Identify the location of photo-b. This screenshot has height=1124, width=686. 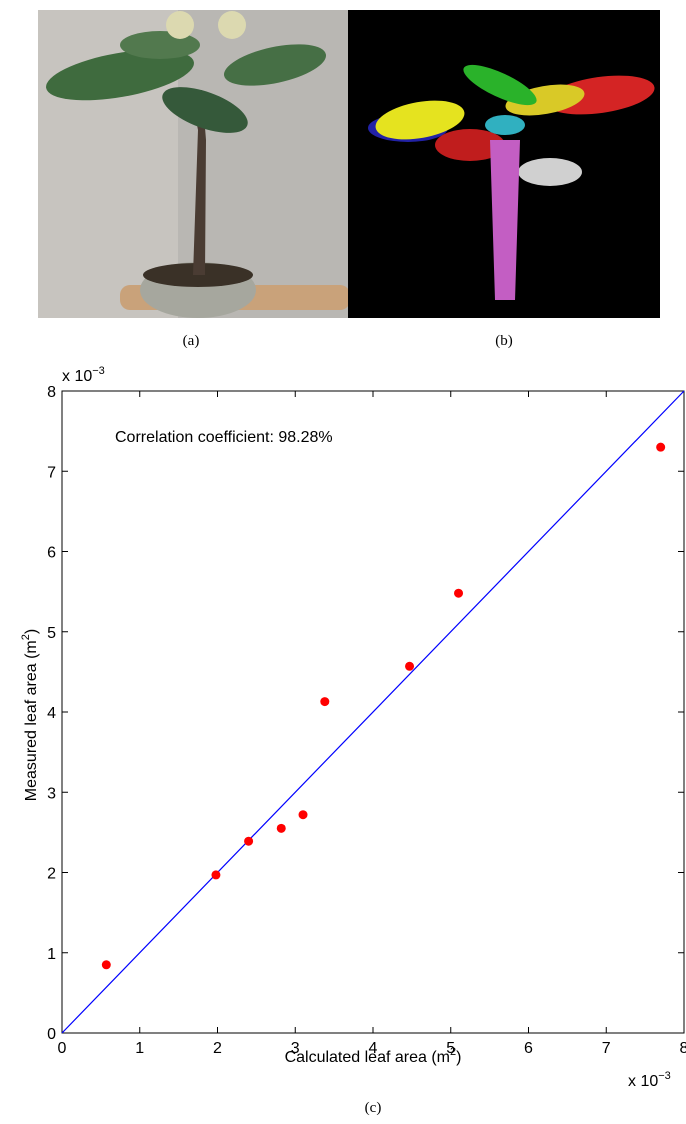
(504, 164).